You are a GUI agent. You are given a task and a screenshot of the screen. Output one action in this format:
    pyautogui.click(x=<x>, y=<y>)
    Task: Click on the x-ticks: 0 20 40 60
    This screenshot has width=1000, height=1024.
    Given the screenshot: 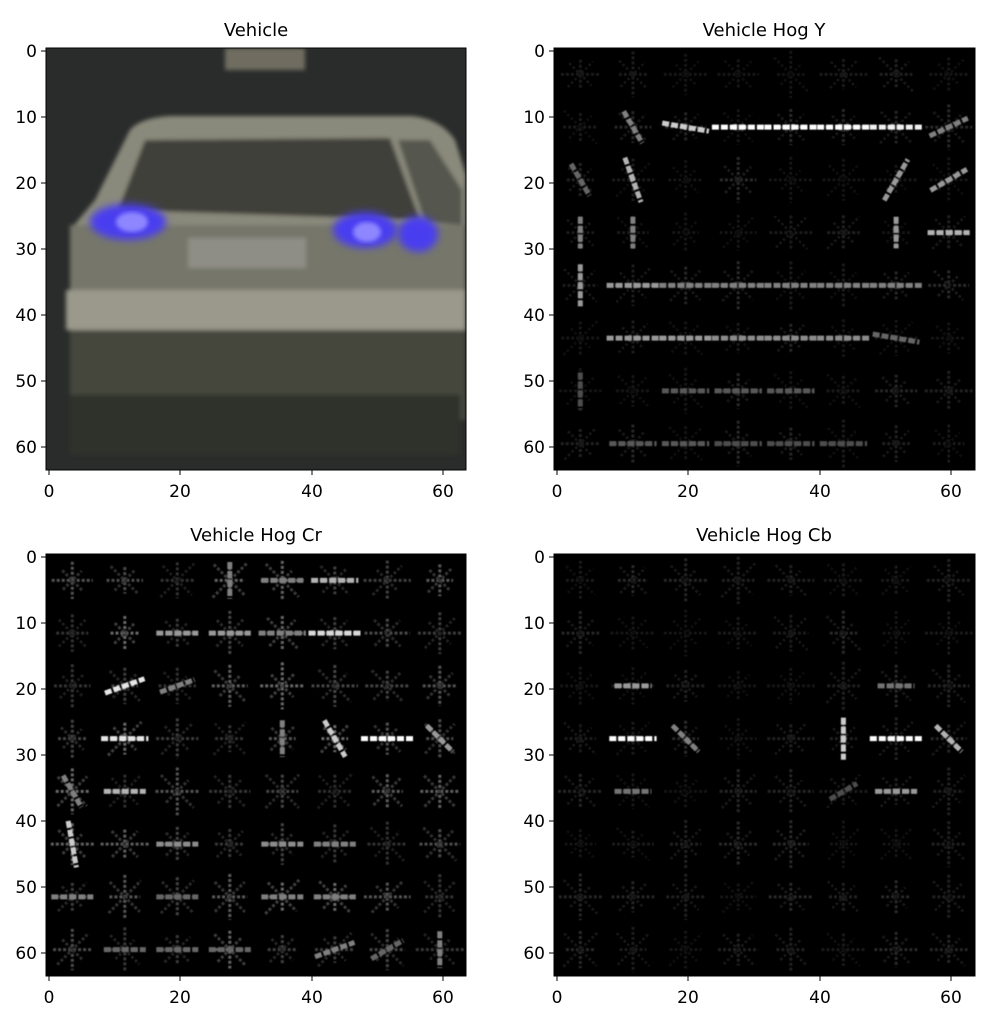 What is the action you would take?
    pyautogui.click(x=249, y=486)
    